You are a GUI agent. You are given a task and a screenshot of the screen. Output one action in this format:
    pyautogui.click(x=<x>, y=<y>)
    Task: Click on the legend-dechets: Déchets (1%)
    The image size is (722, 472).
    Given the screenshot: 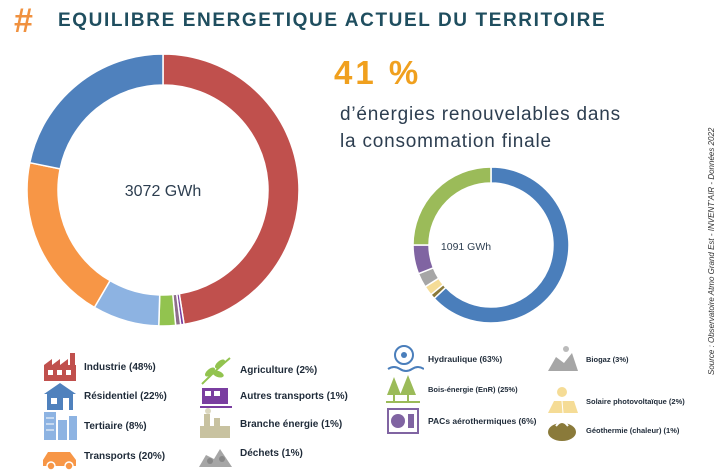 What is the action you would take?
    pyautogui.click(x=249, y=453)
    